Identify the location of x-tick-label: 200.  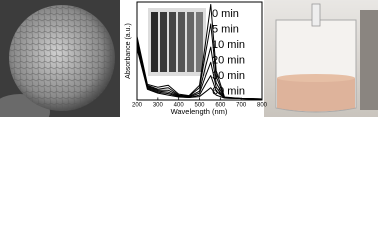
(137, 106).